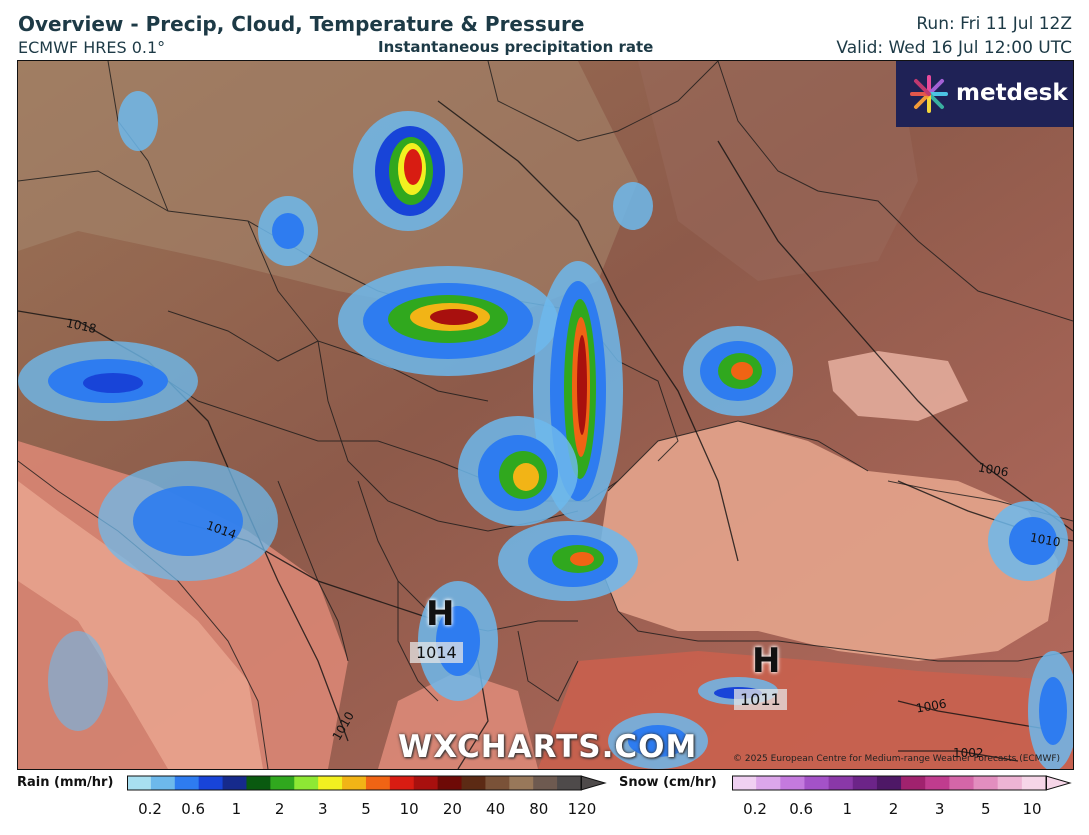 Image resolution: width=1089 pixels, height=835 pixels. Describe the element at coordinates (548, 747) in the screenshot. I see `watermark: WXCHARTS.COM` at that location.